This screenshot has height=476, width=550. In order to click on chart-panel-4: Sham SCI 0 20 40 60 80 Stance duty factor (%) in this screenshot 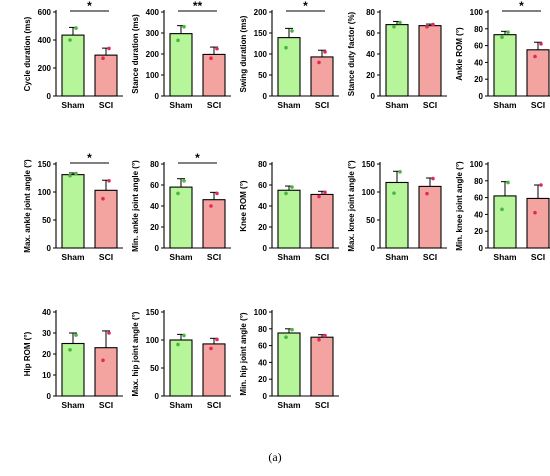, I will do `click(397, 59)`.